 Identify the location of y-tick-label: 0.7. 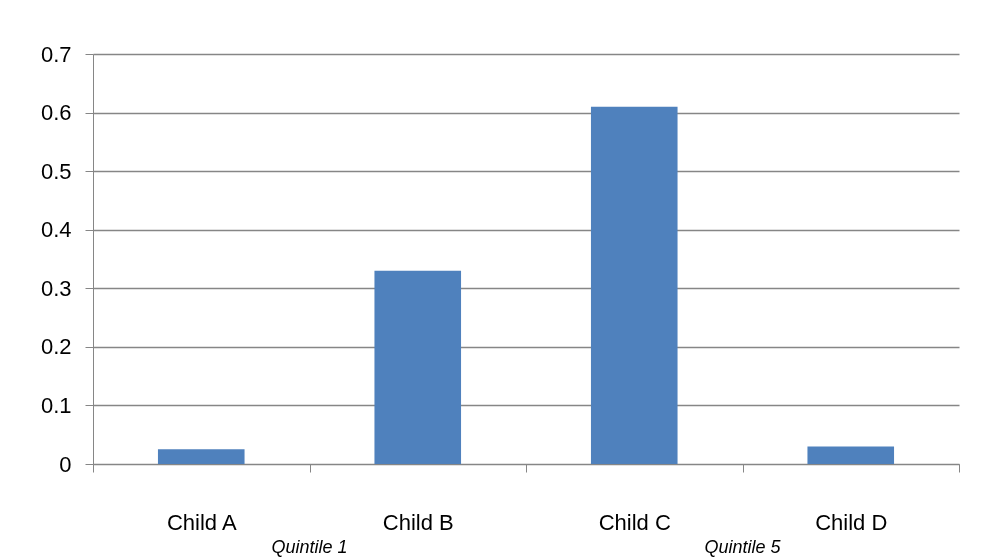
(56, 54).